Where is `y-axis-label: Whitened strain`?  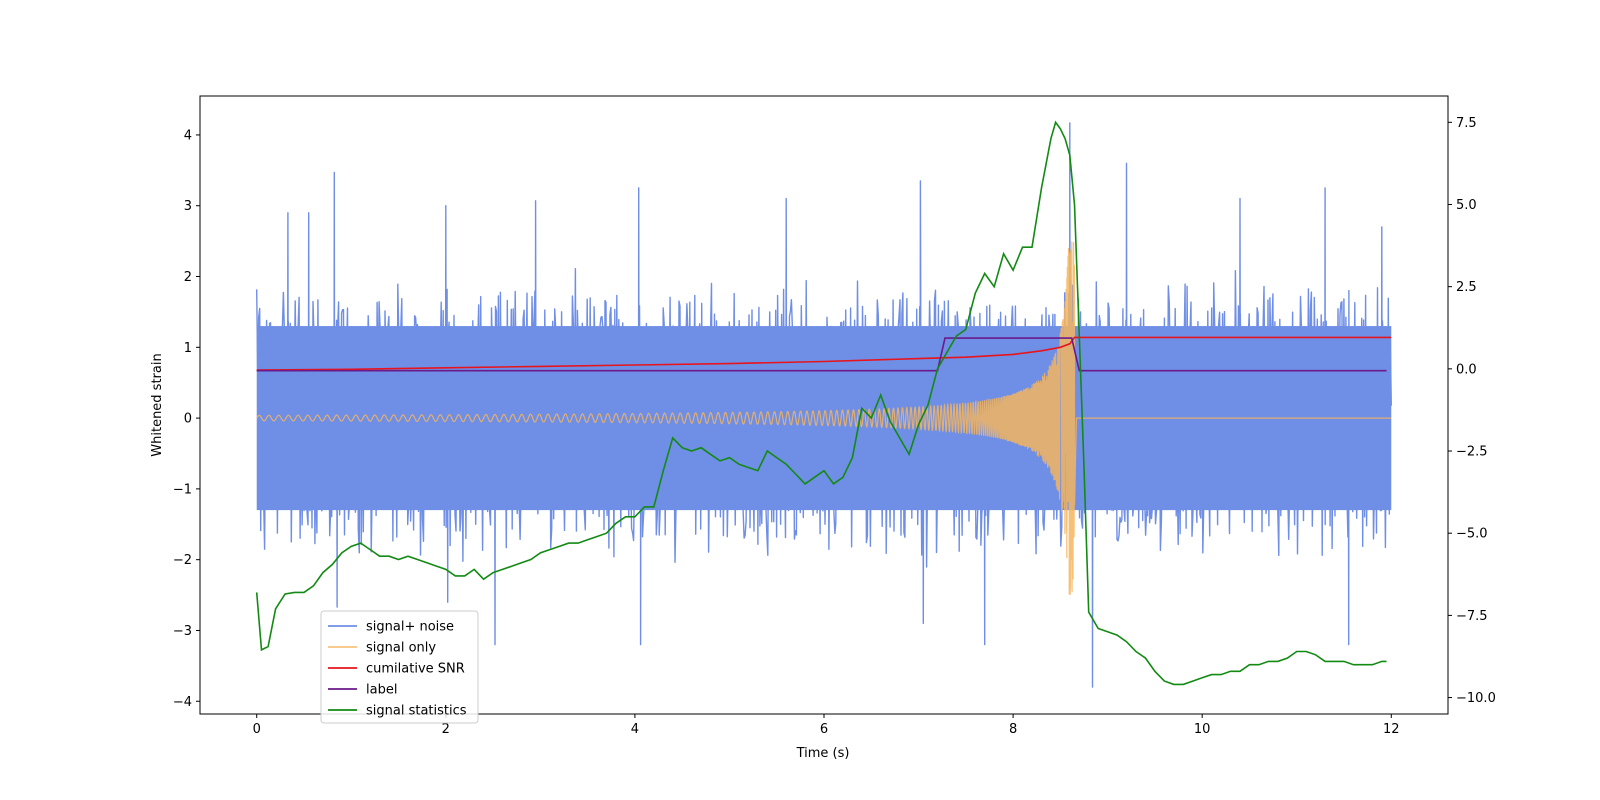 y-axis-label: Whitened strain is located at coordinates (157, 404).